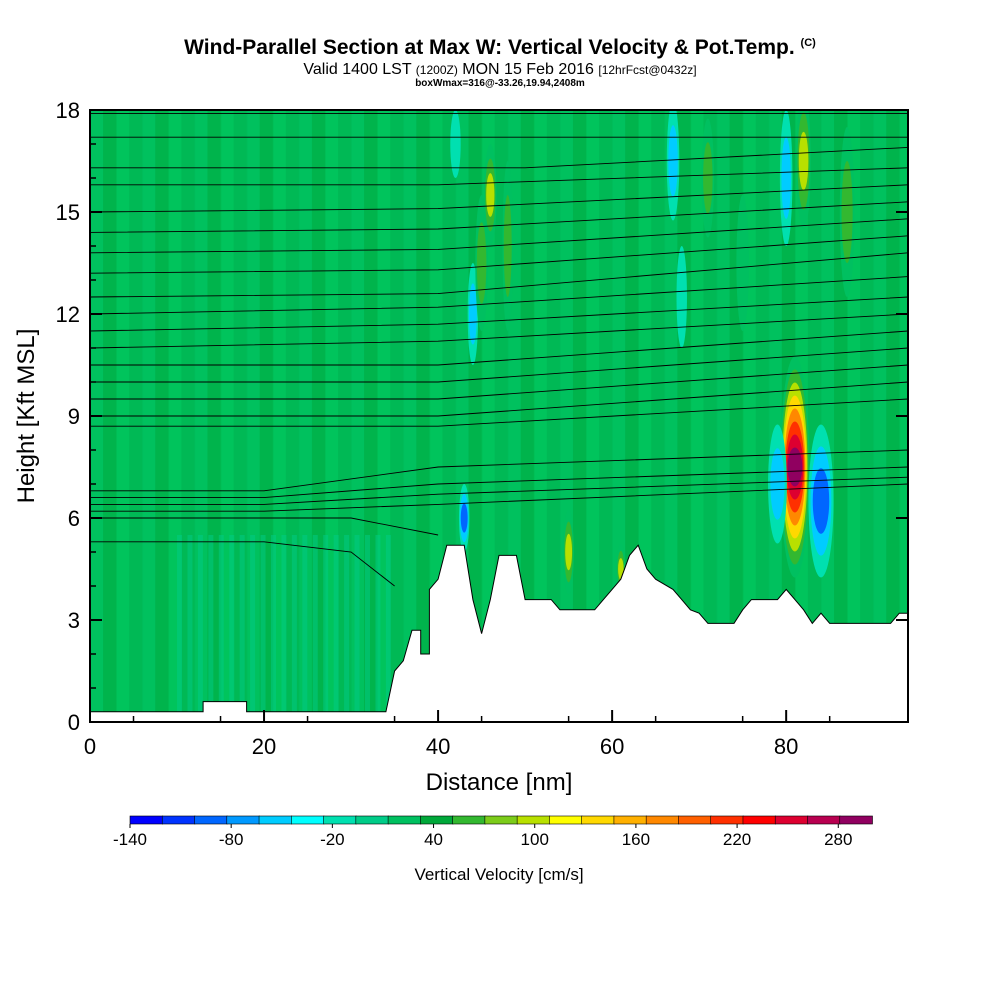  I want to click on colorbar-tick-label: -20, so click(332, 839).